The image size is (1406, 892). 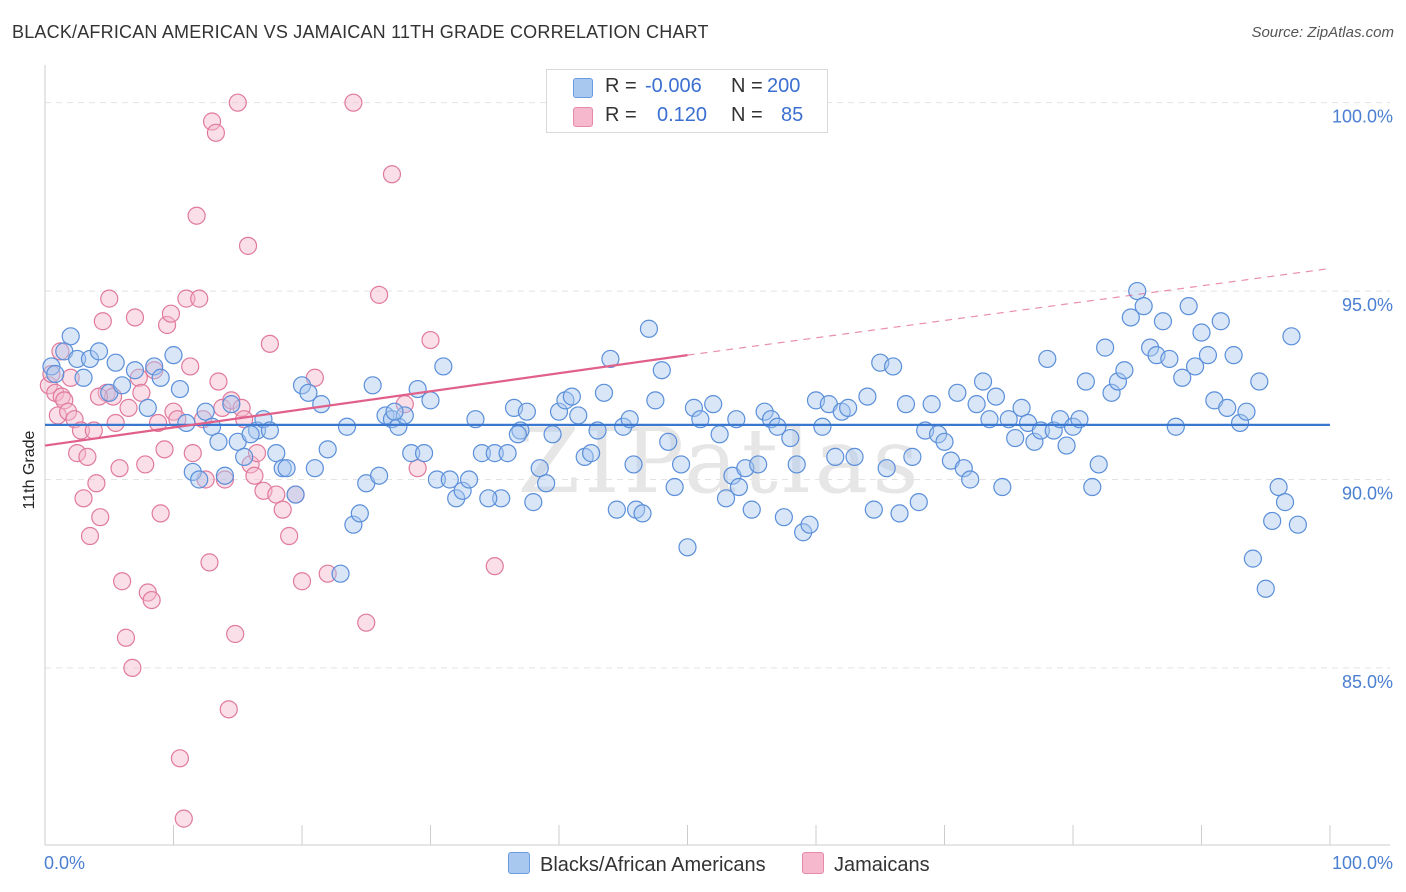 I want to click on y-tick-label: 100.0%, so click(x=1362, y=117).